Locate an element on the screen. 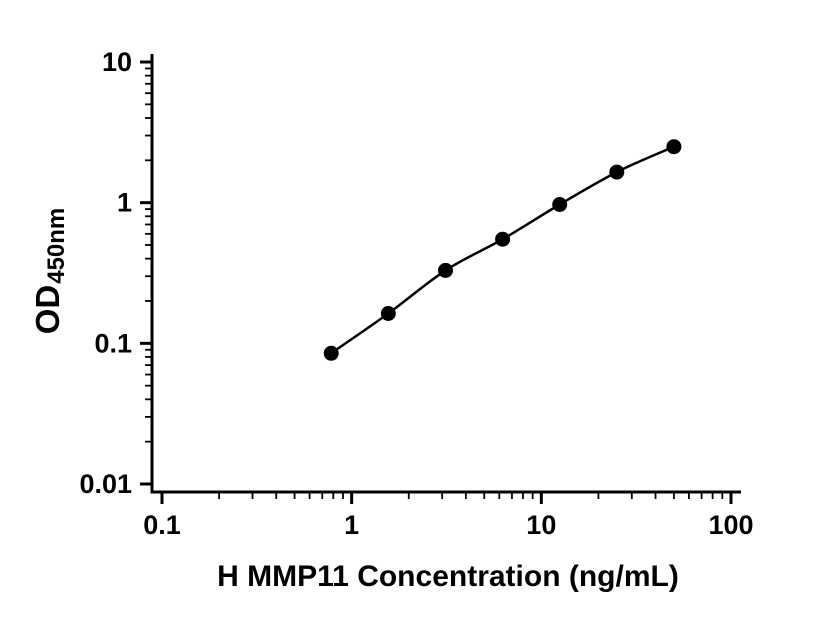 This screenshot has height=640, width=816. y-tick-label: 0.1 is located at coordinates (113, 343).